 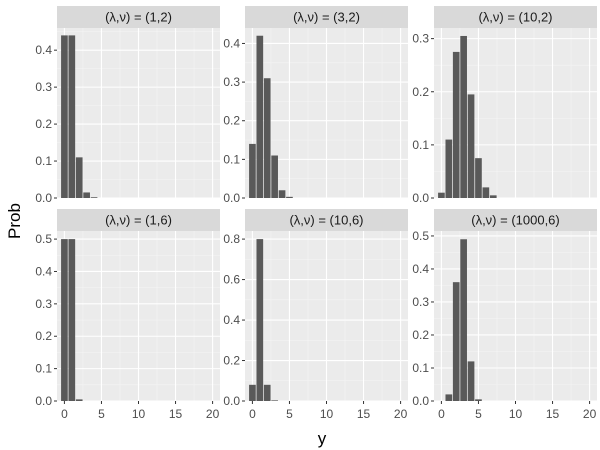 I want to click on y-axis-title: Prob, so click(x=14, y=221).